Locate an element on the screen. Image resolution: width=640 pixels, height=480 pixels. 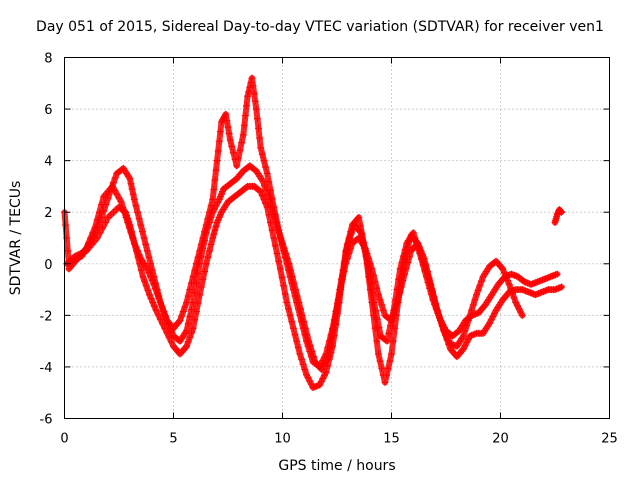
y-tick-label: 2 is located at coordinates (48, 213).